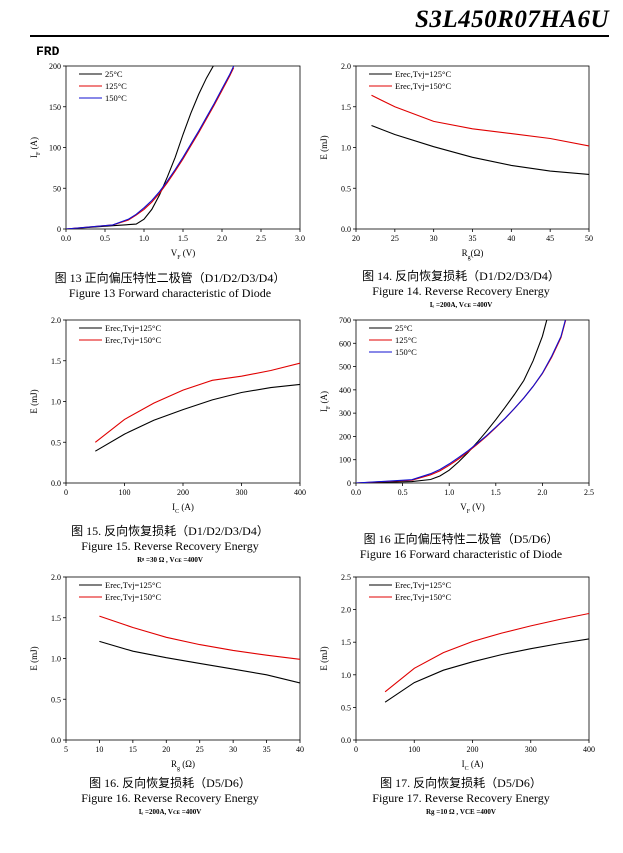 The width and height of the screenshot is (623, 853). Describe the element at coordinates (56, 320) in the screenshot. I see `fig15-y-tick-label: 2.0` at that location.